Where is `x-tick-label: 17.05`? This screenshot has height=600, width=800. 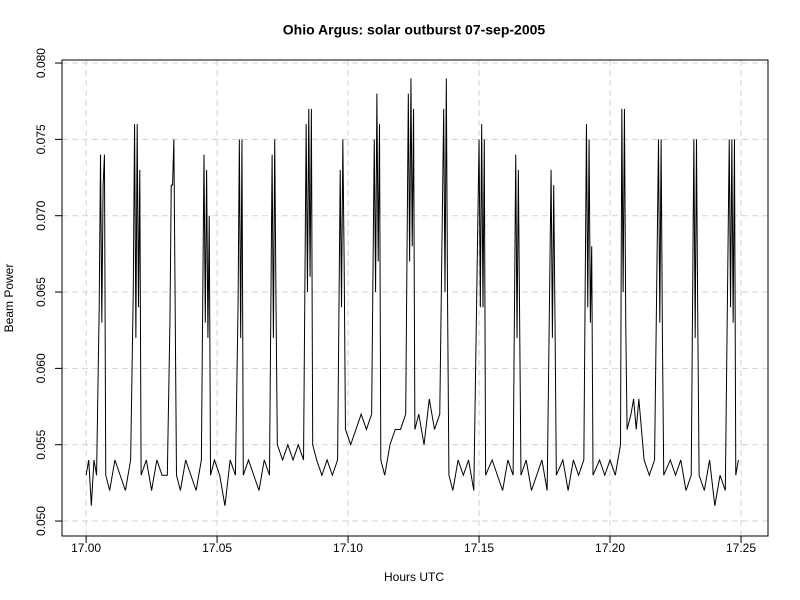 x-tick-label: 17.05 is located at coordinates (217, 548).